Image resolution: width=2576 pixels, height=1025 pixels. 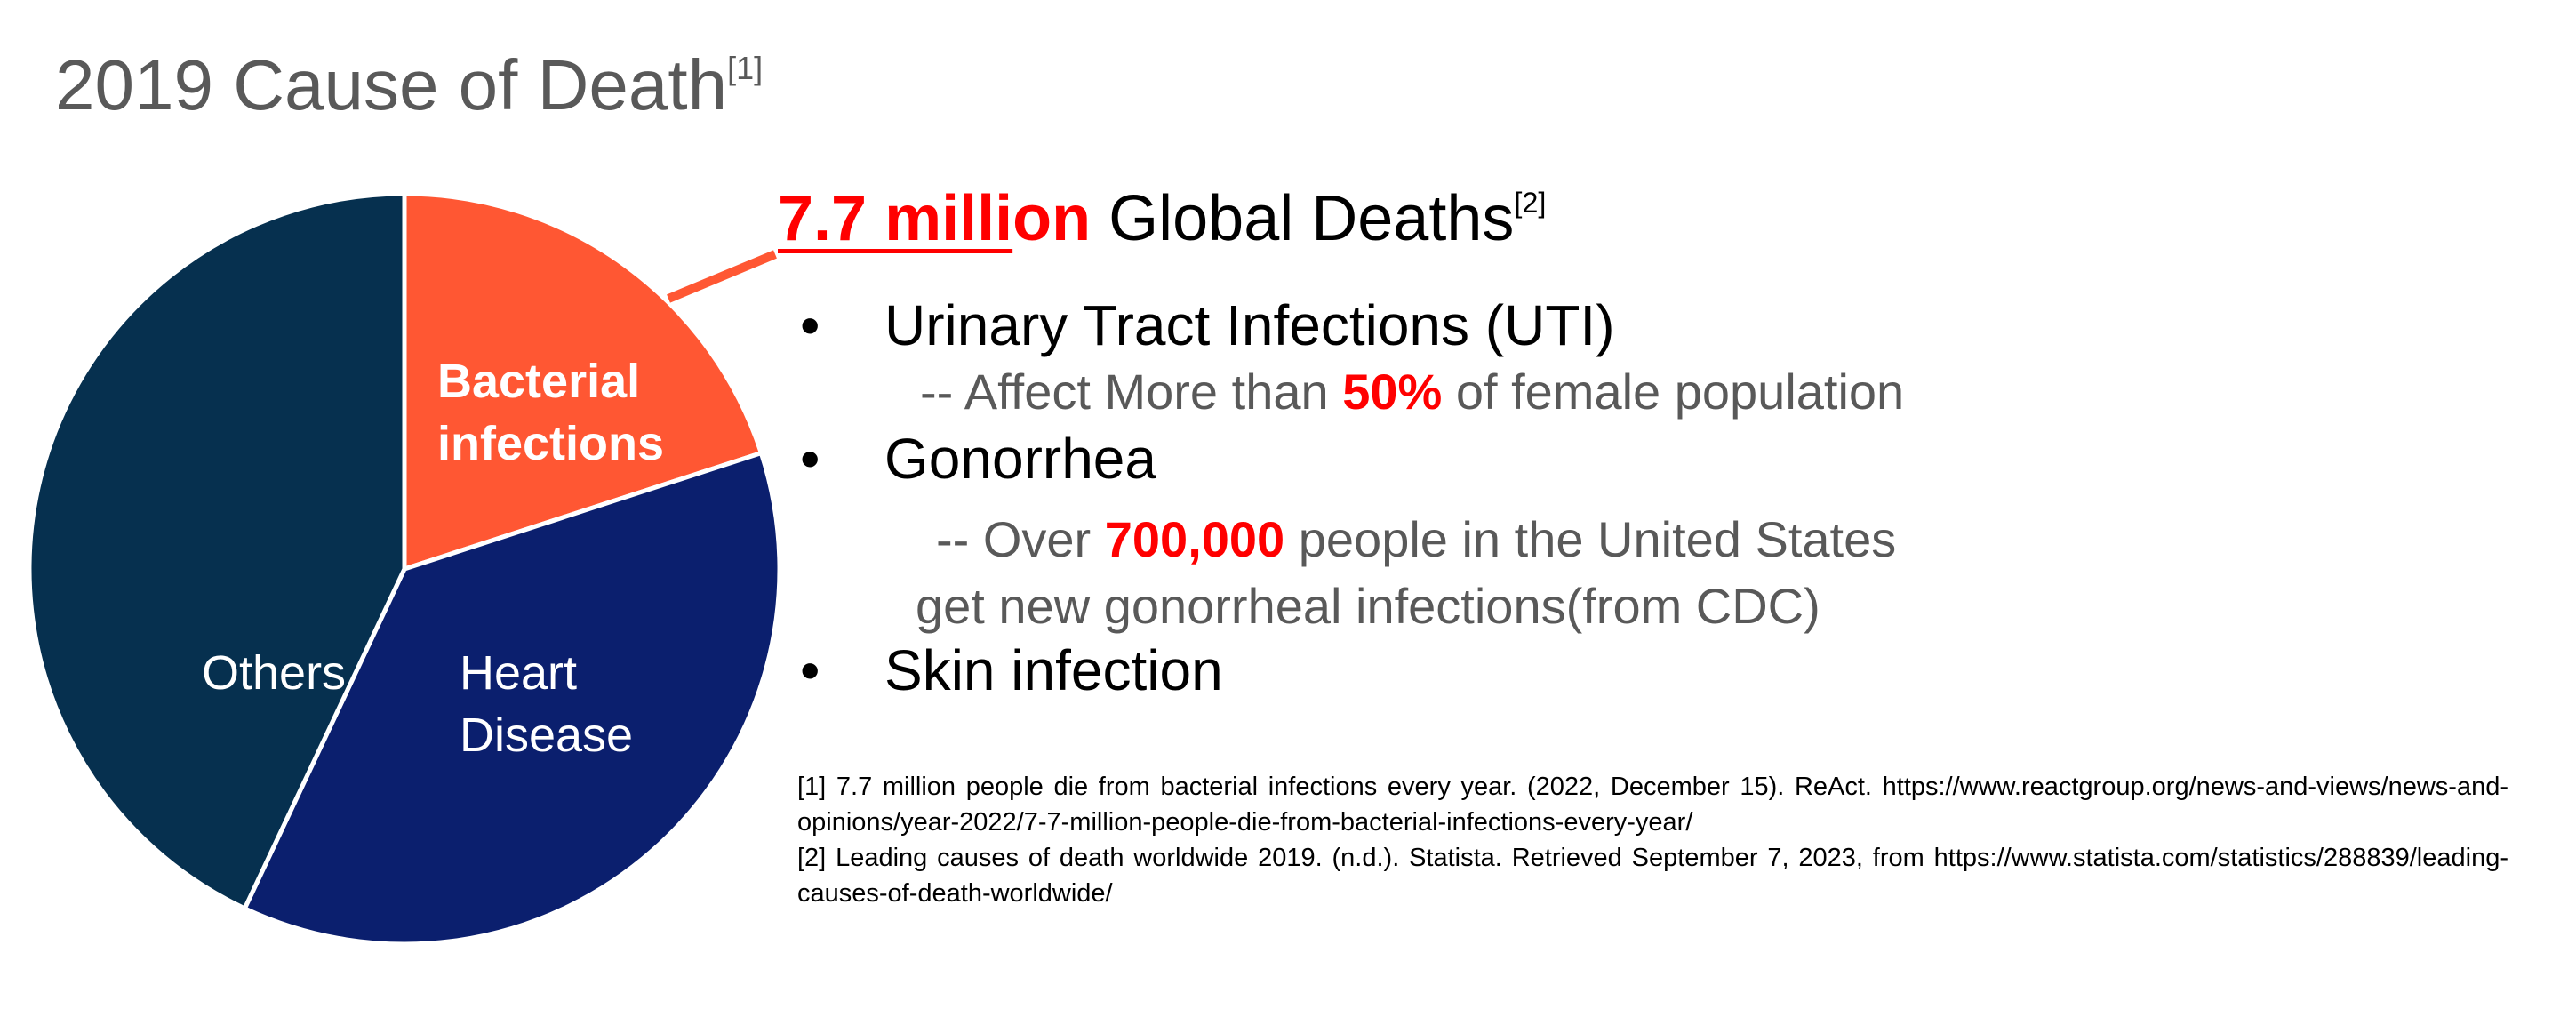 I want to click on uti-detail-post: of female population, so click(x=1673, y=392).